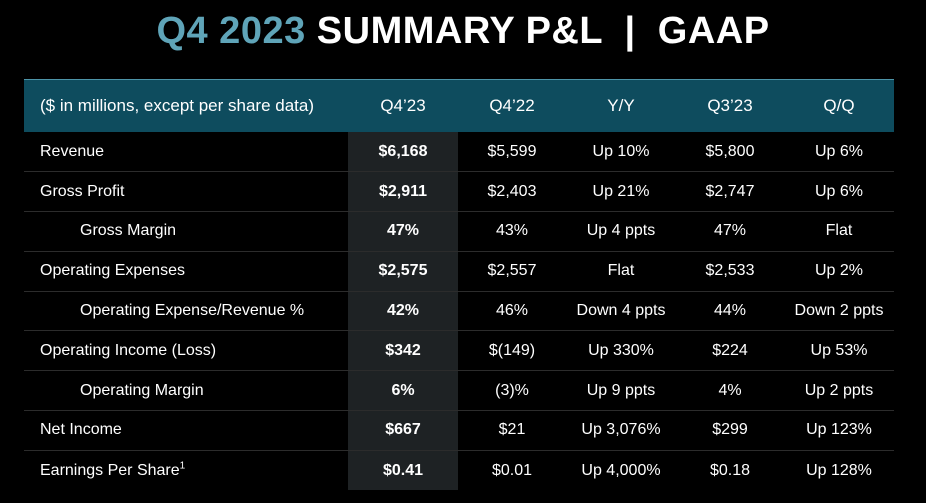  What do you see at coordinates (730, 390) in the screenshot?
I see `cell-q3-23: 4%` at bounding box center [730, 390].